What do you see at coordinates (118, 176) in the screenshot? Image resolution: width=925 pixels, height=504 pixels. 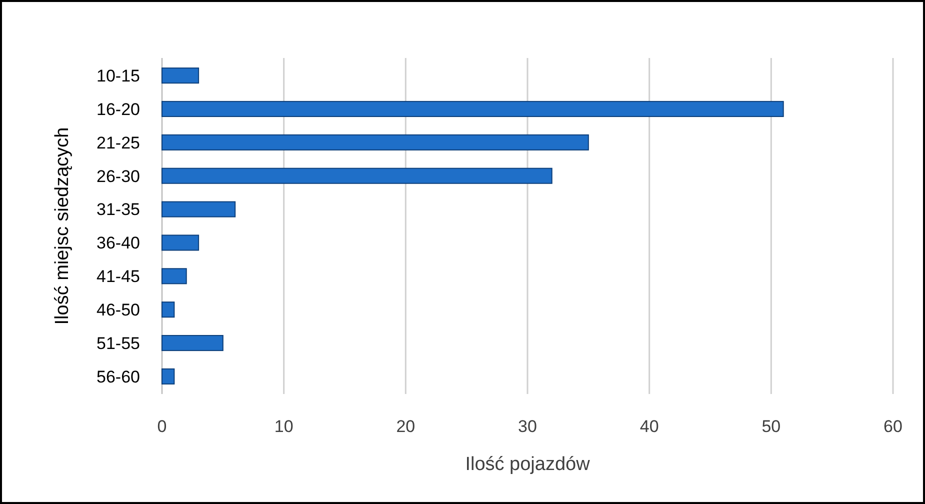 I see `y-tick-label: 26-30` at bounding box center [118, 176].